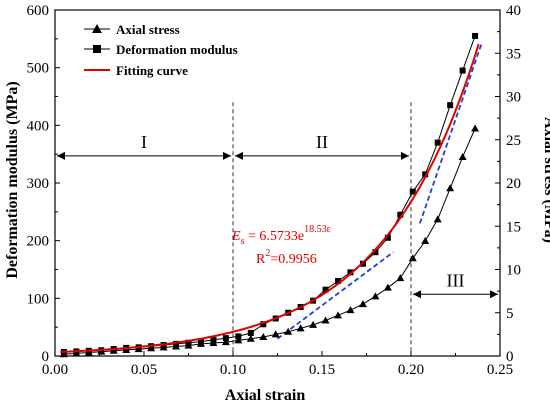 The height and width of the screenshot is (408, 550). I want to click on fit-equation-lhs: E, so click(236, 236).